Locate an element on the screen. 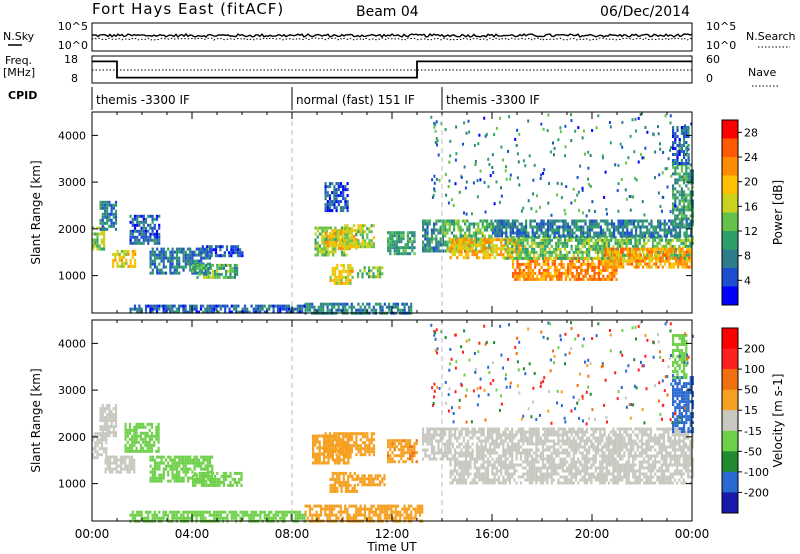 The height and width of the screenshot is (554, 800). cpid-segment-label: normal (fast) 151 IF is located at coordinates (355, 100).